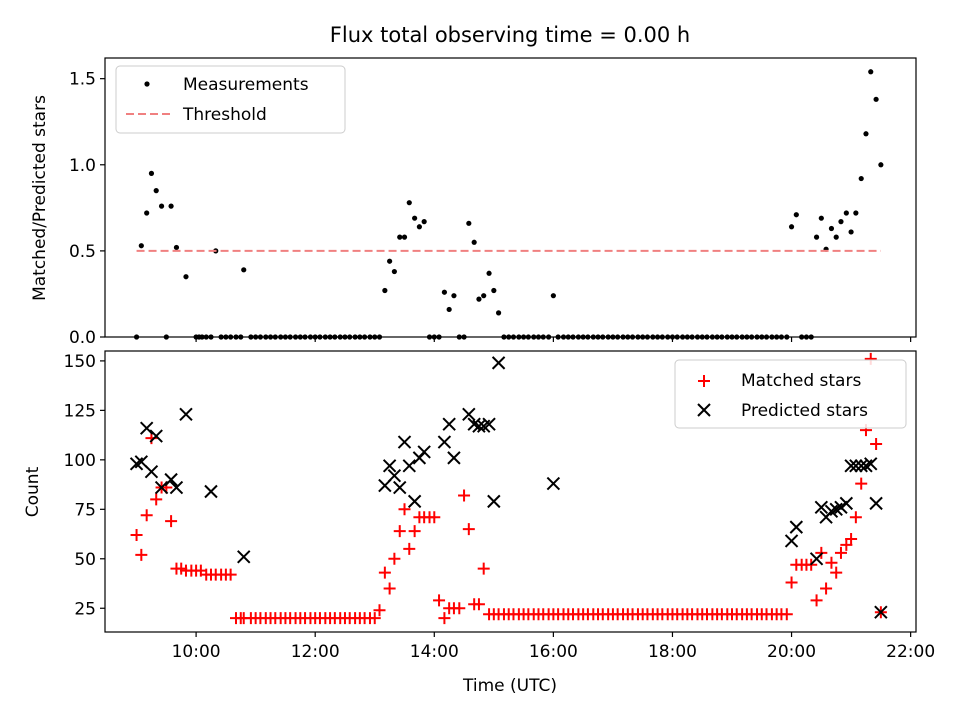 The height and width of the screenshot is (720, 960). I want to click on y-tick-label: 1.5, so click(82, 80).